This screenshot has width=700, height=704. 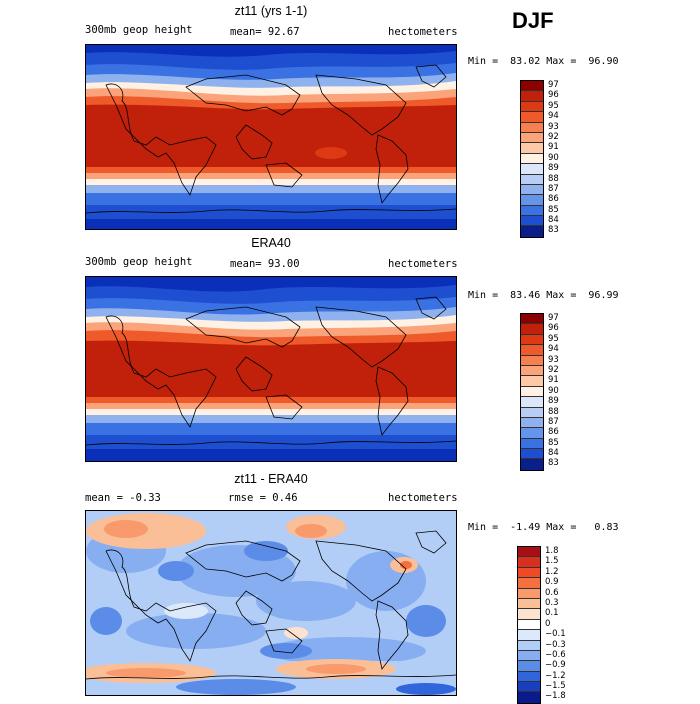 What do you see at coordinates (552, 551) in the screenshot?
I see `colorbar-label: 1.8` at bounding box center [552, 551].